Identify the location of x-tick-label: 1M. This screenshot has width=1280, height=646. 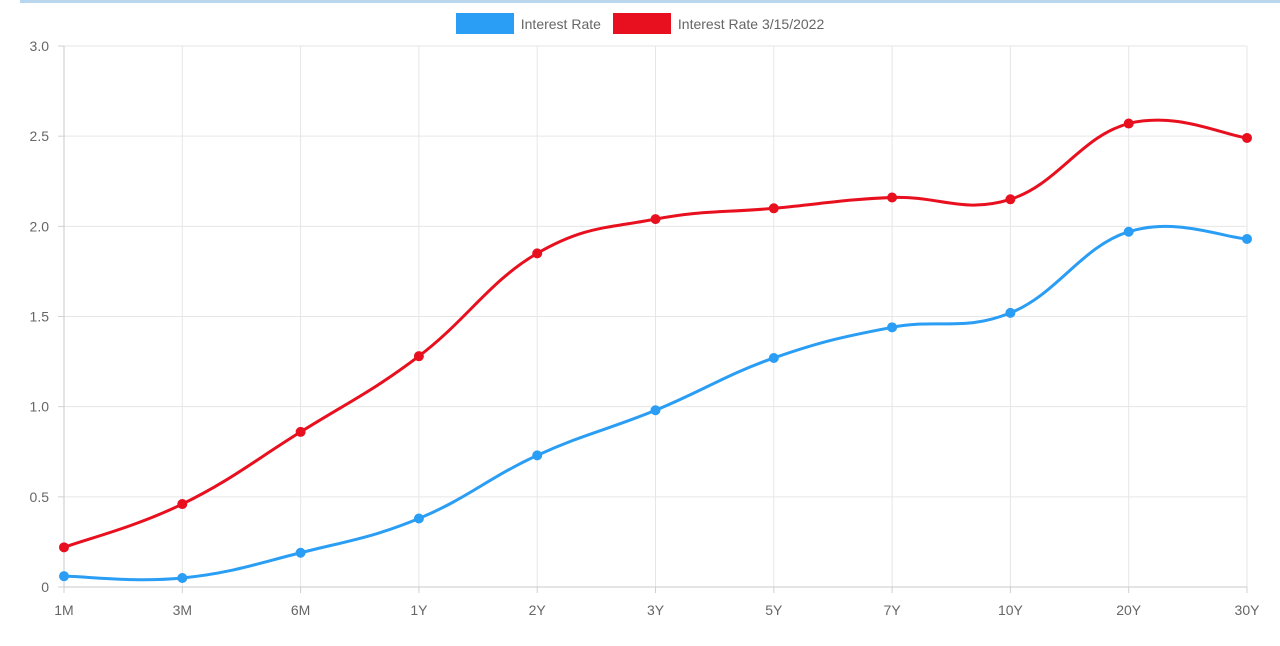
(63, 610).